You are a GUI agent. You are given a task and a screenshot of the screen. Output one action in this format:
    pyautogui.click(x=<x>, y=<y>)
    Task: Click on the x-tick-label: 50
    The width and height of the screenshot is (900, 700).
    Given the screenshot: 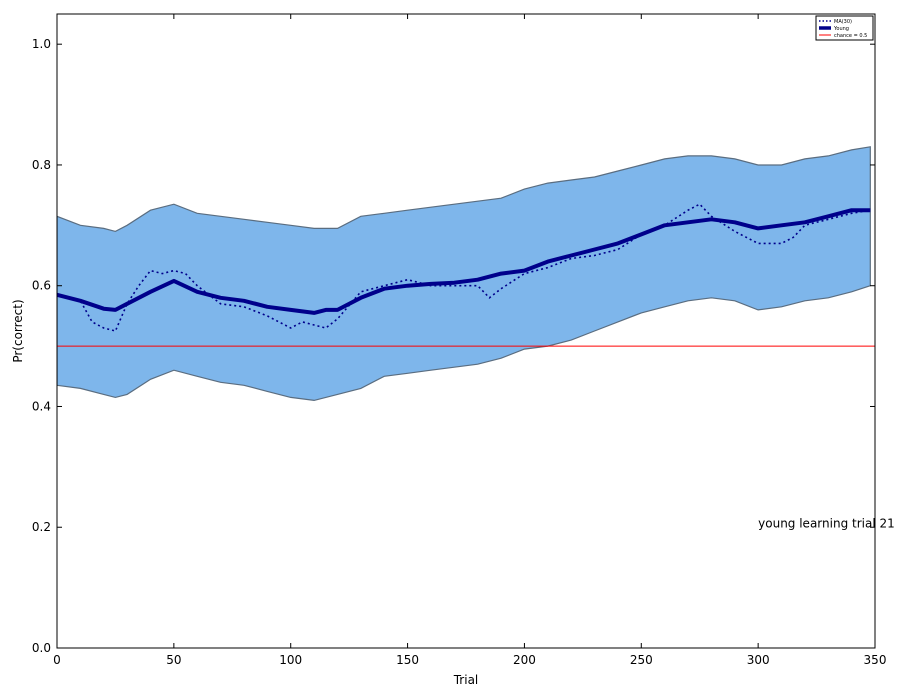 What is the action you would take?
    pyautogui.click(x=173, y=660)
    